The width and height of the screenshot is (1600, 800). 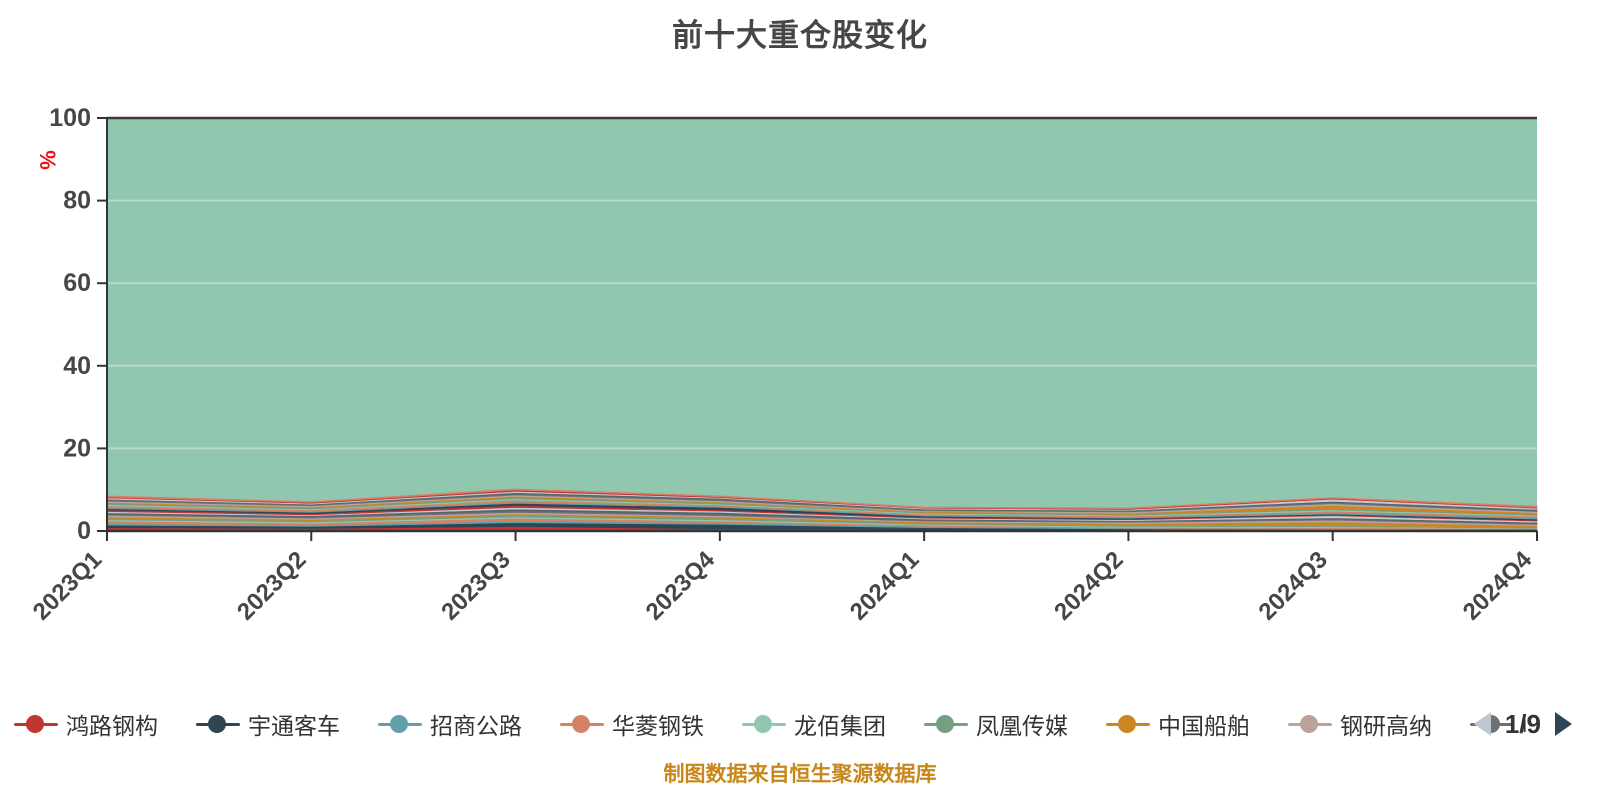 What do you see at coordinates (840, 726) in the screenshot?
I see `legend-label: 龙佰集团` at bounding box center [840, 726].